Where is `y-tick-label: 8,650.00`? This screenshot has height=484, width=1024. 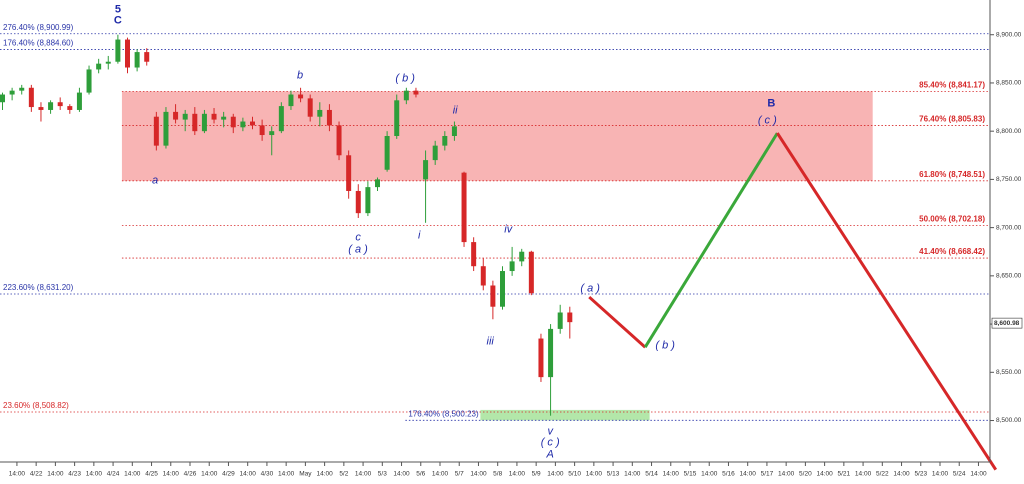 y-tick-label: 8,650.00 is located at coordinates (1009, 276).